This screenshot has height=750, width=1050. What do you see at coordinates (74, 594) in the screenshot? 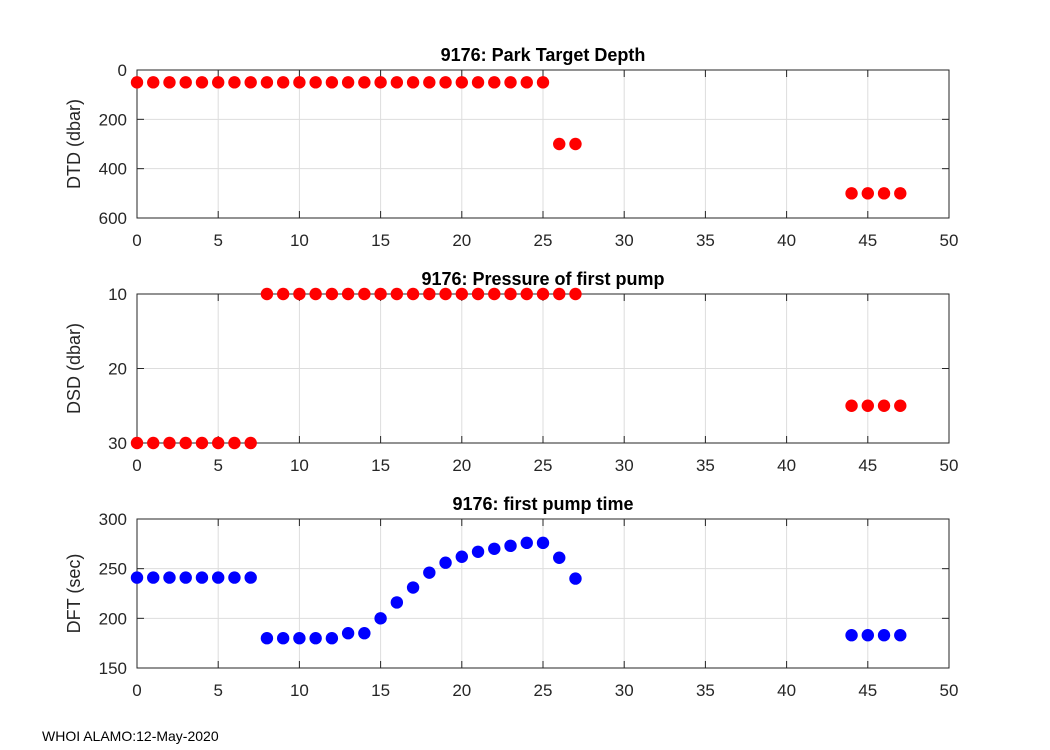
I see `y-axis-label: DFT (sec)` at bounding box center [74, 594].